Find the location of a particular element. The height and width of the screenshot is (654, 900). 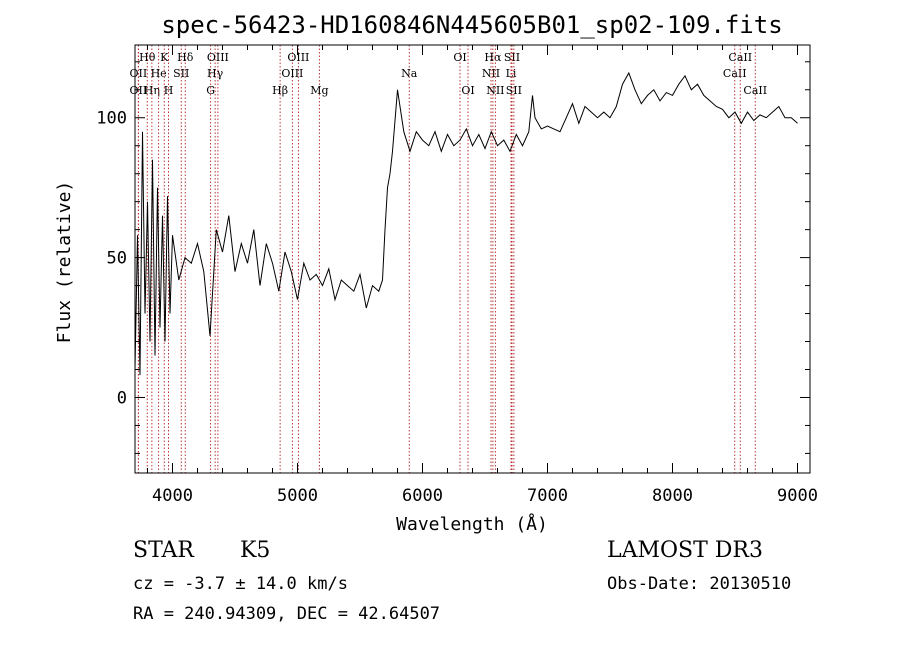

x-tick-label: 9000 is located at coordinates (797, 496).